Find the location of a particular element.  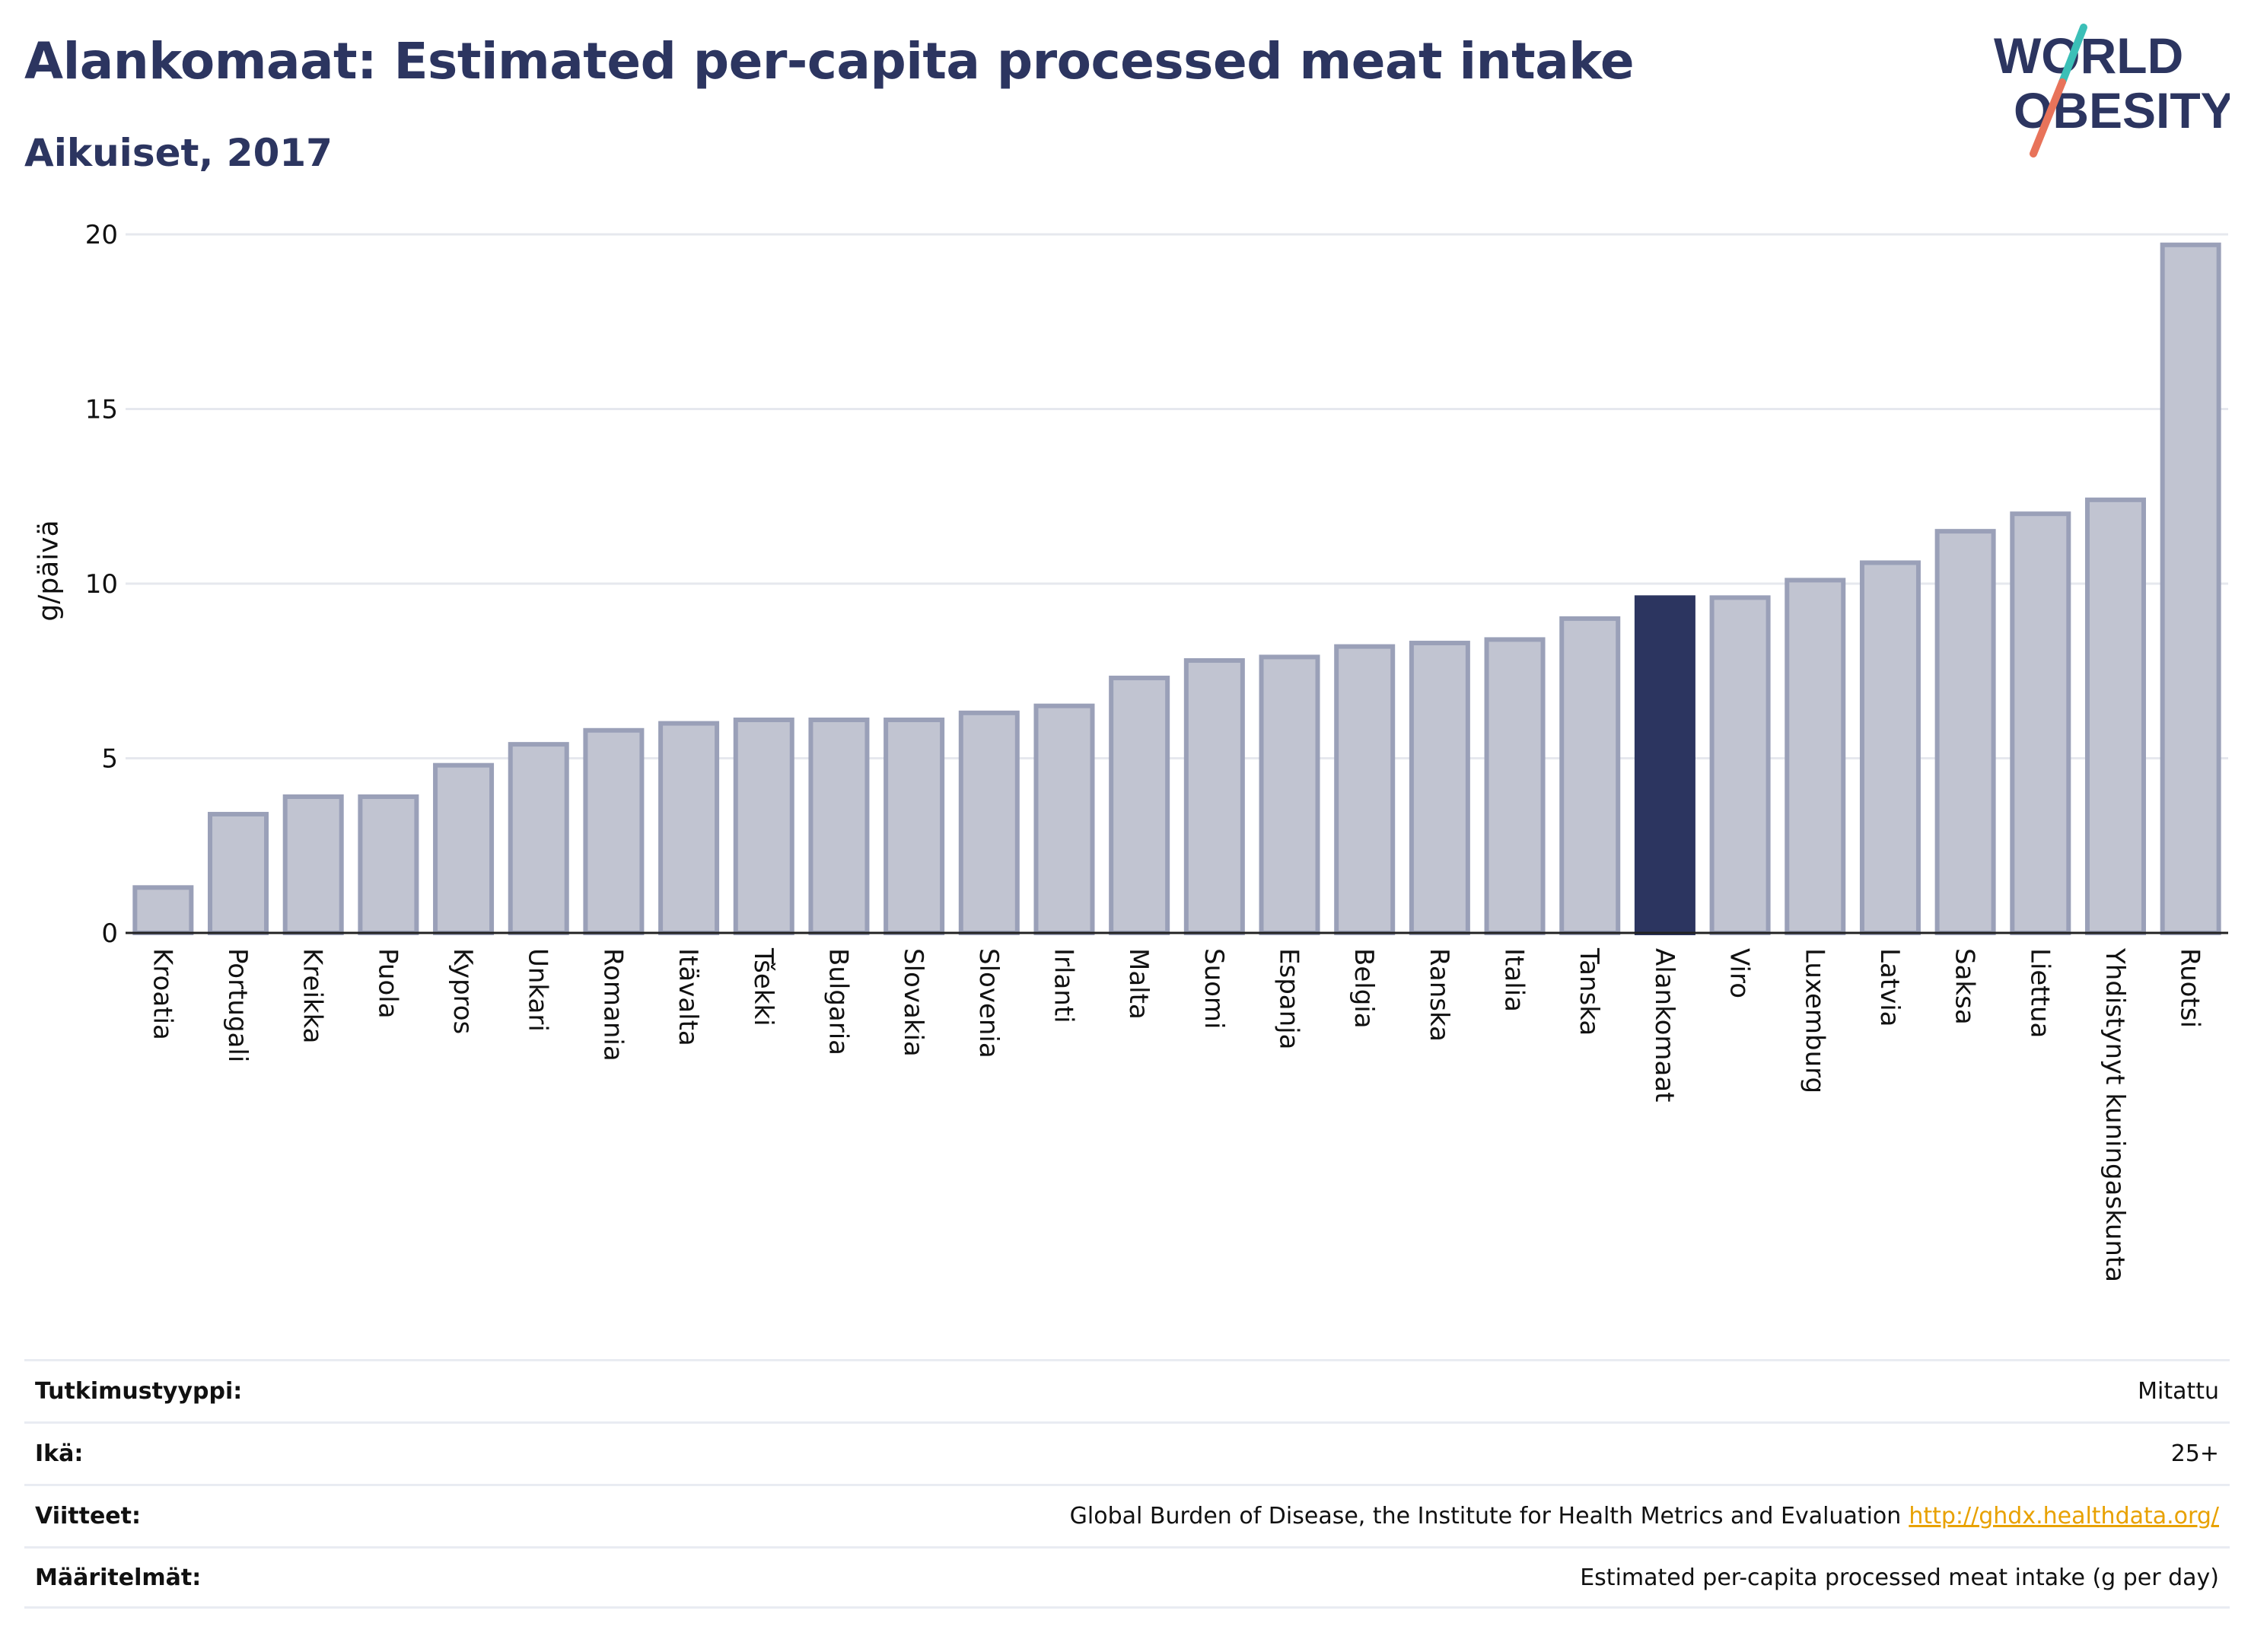

y-tick-label: 15 is located at coordinates (101, 410).